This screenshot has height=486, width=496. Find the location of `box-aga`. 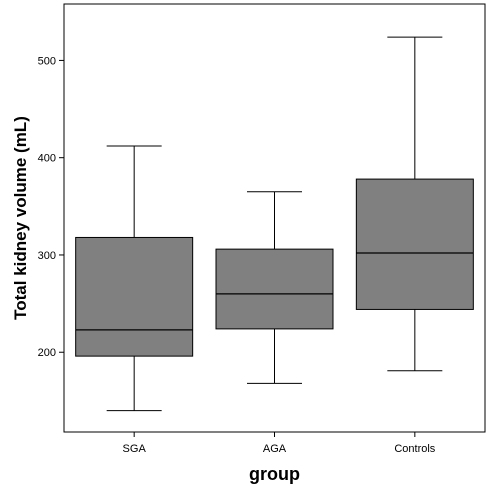

box-aga is located at coordinates (274, 287).